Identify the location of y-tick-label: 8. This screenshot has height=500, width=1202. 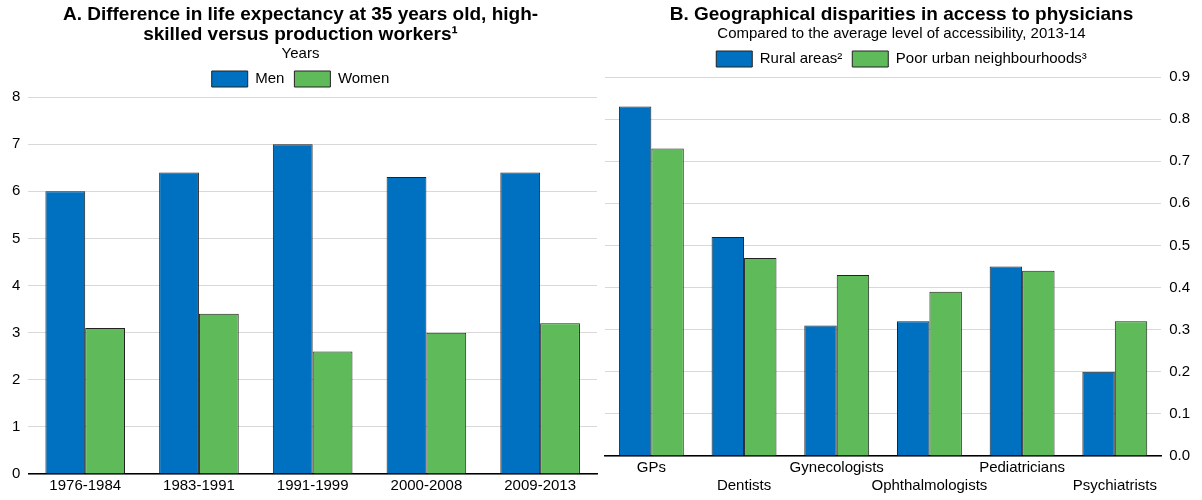
(16, 96).